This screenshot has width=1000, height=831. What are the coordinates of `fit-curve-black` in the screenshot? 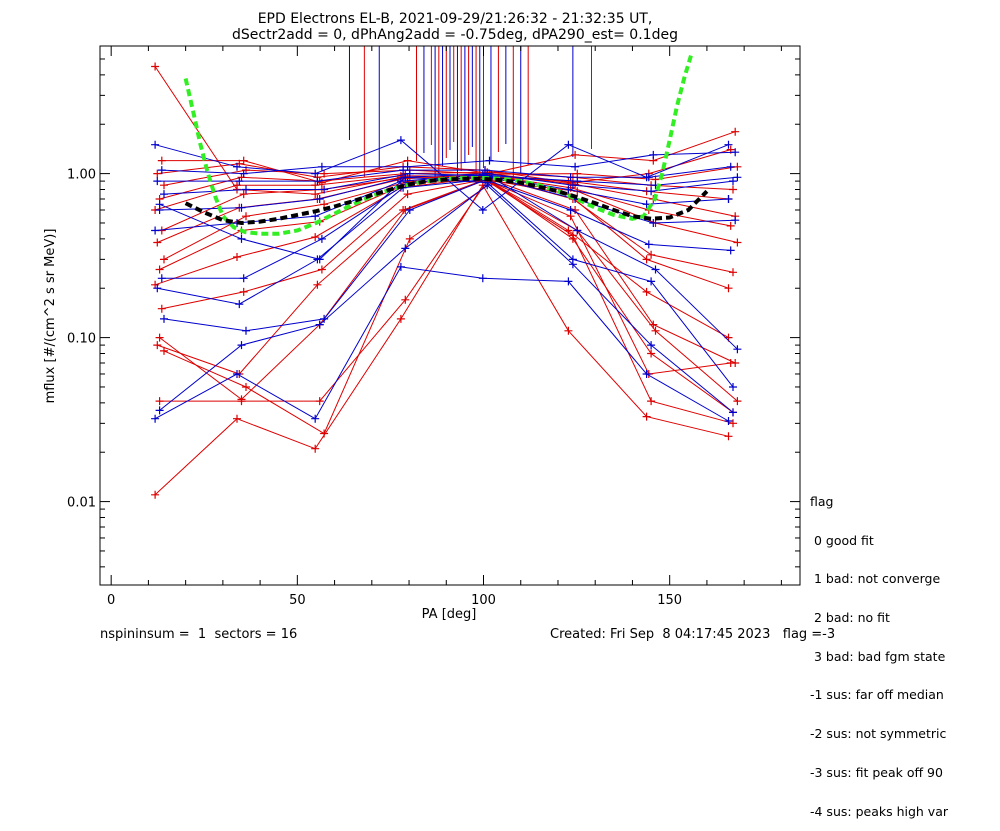 It's located at (446, 201).